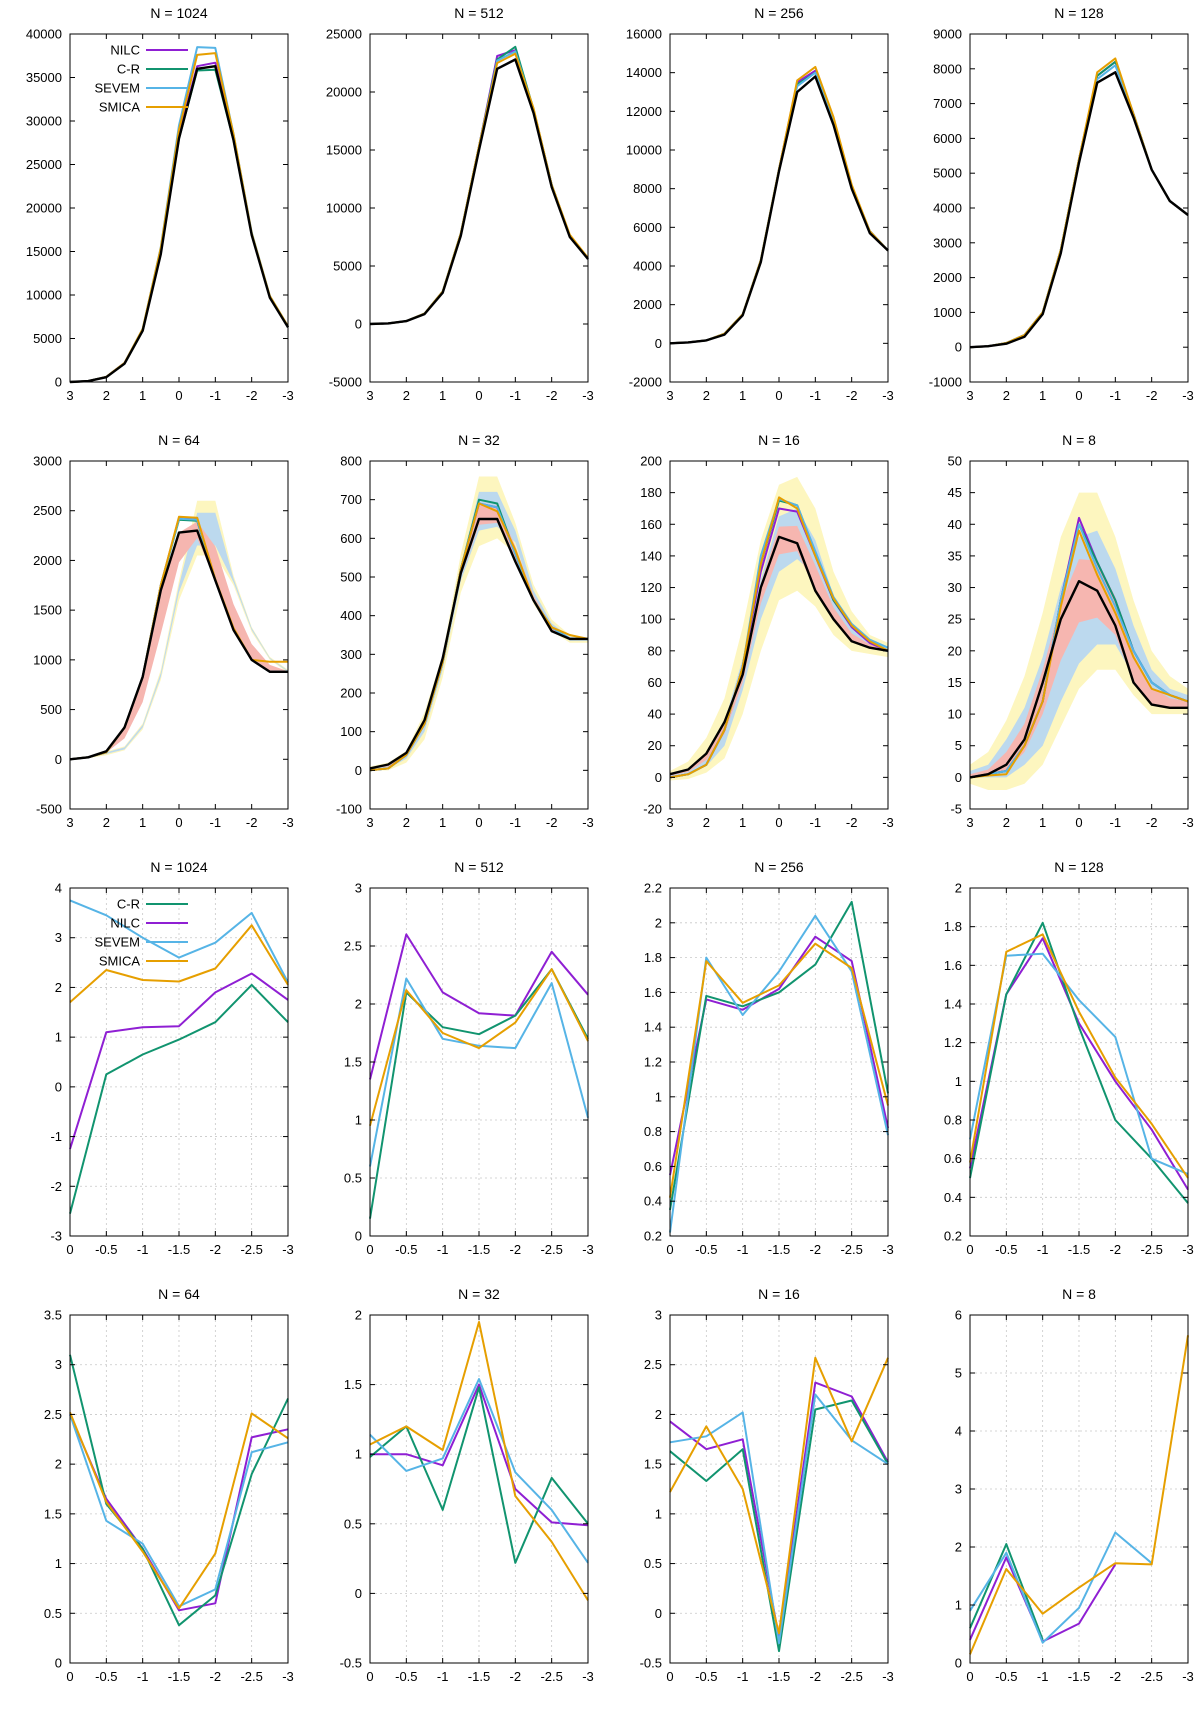  Describe the element at coordinates (44, 208) in the screenshot. I see `y-tick-label: 20000` at that location.